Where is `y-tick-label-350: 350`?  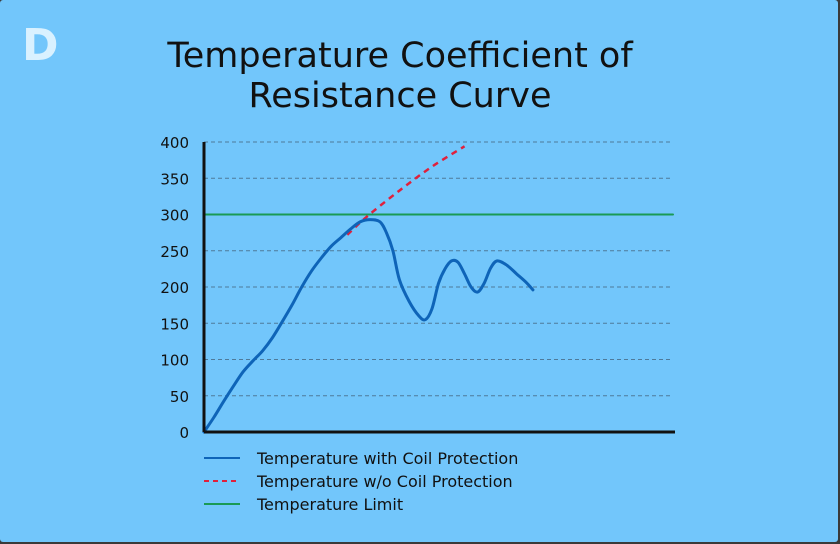
y-tick-label-350: 350 is located at coordinates (174, 179).